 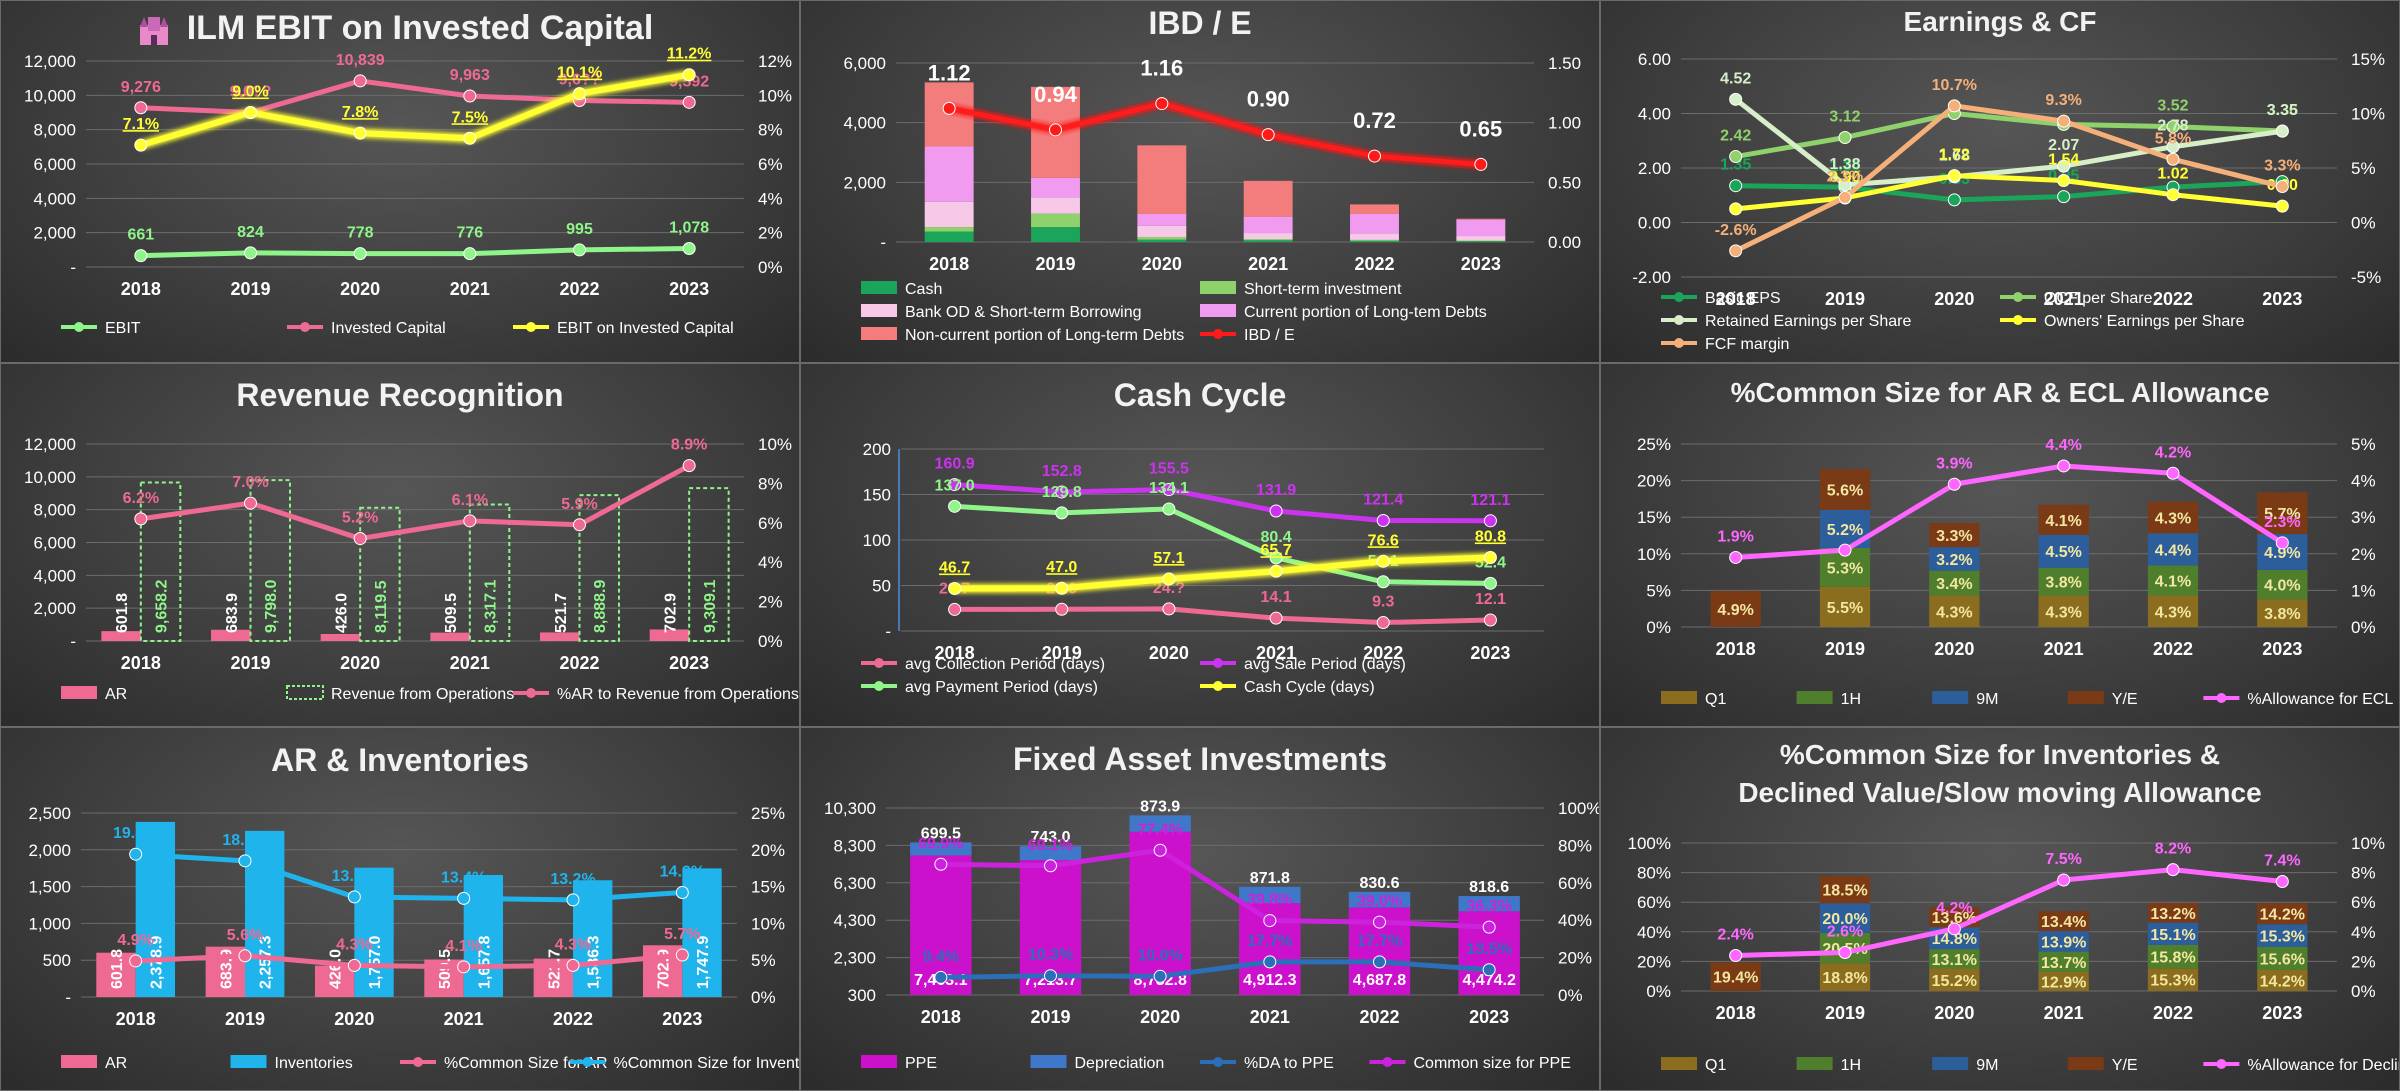 What do you see at coordinates (504, 1063) in the screenshot?
I see `legend-item-common-size-for-ar: %Common Size for AR` at bounding box center [504, 1063].